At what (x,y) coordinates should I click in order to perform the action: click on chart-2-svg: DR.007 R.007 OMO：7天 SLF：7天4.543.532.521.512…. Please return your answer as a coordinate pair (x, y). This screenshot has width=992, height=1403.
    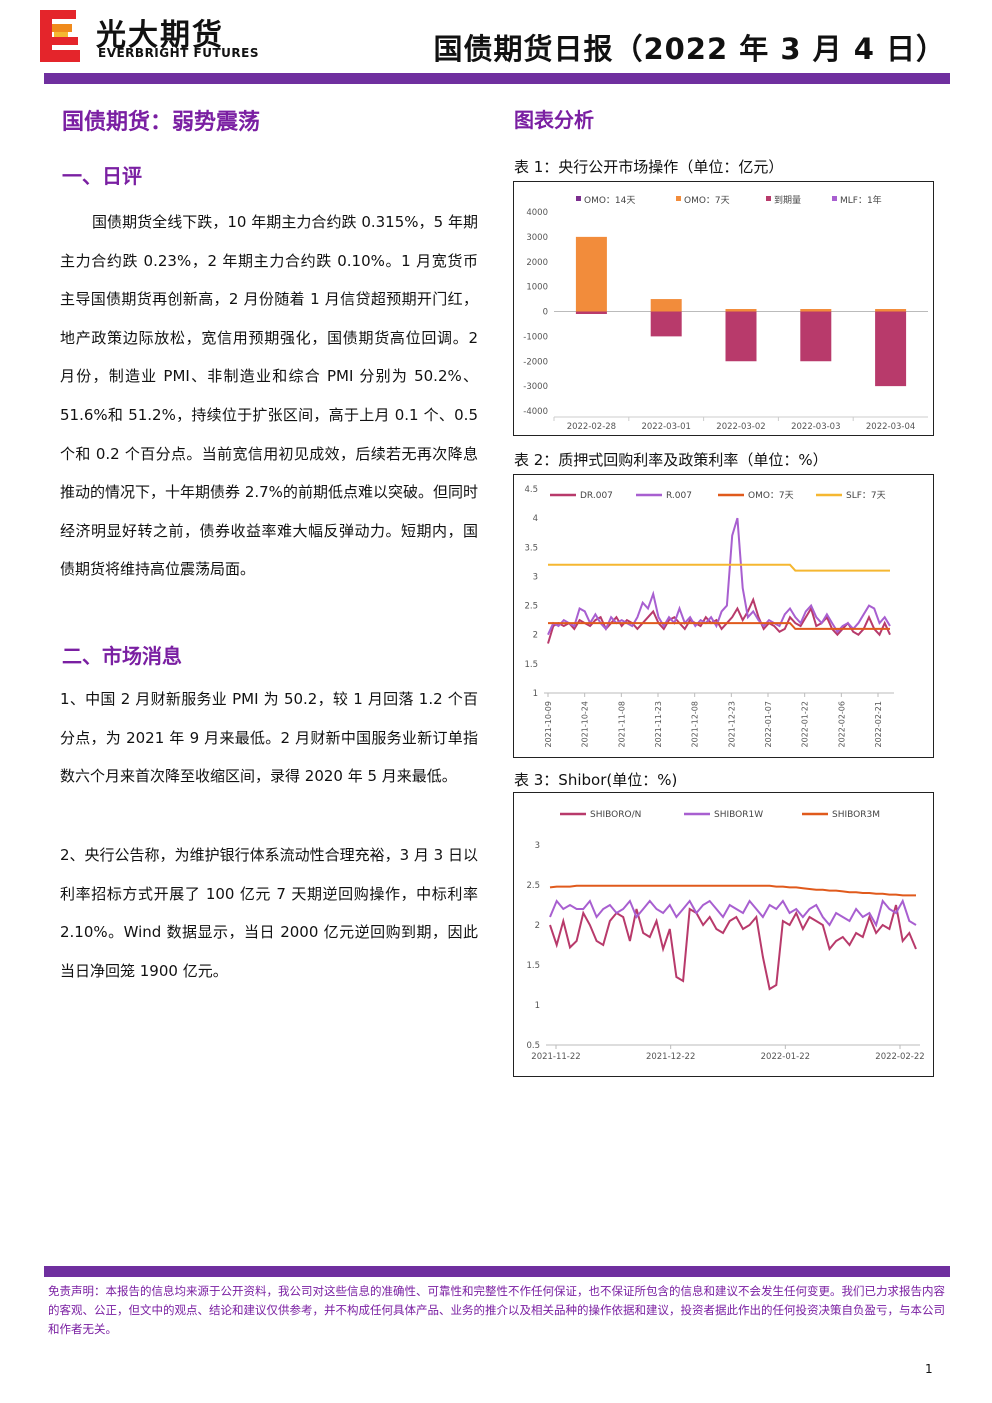
    Looking at the image, I should click on (709, 616).